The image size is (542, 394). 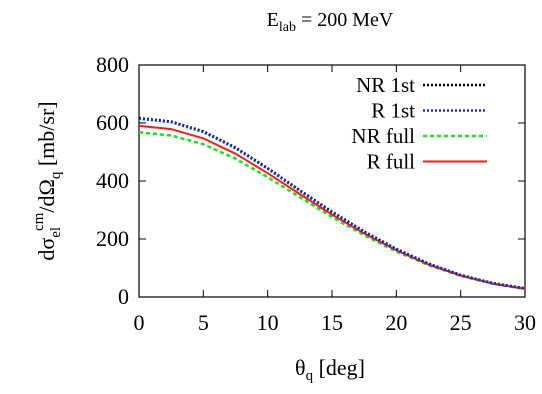 I want to click on x-axis-label: θq [deg], so click(x=330, y=369).